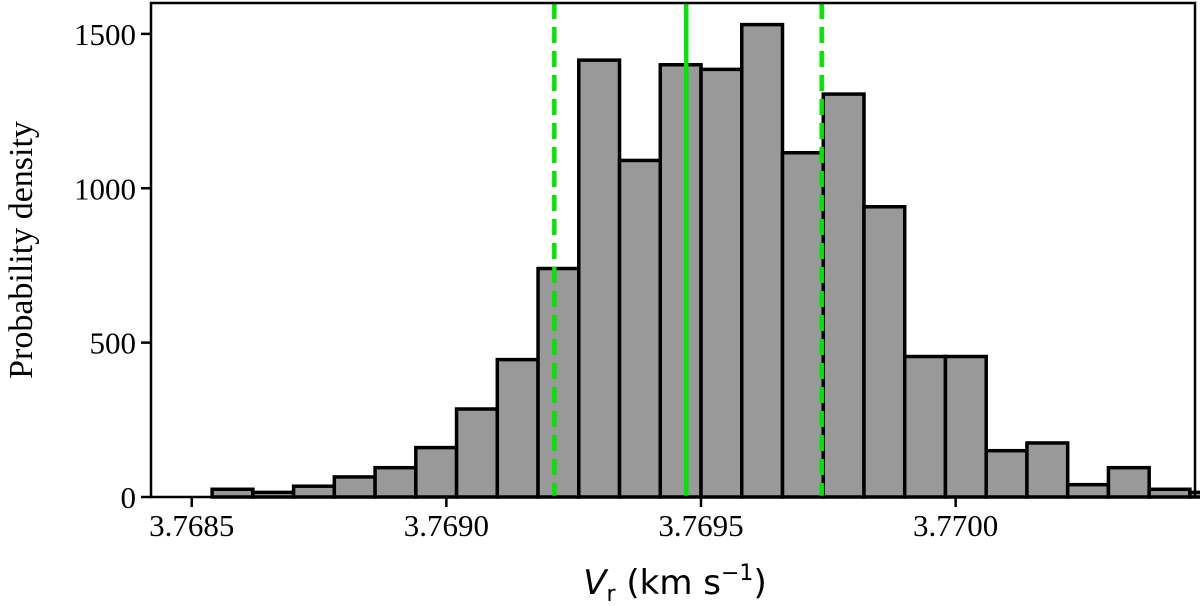 This screenshot has width=1200, height=606. I want to click on y-tick-label-1: 500, so click(113, 343).